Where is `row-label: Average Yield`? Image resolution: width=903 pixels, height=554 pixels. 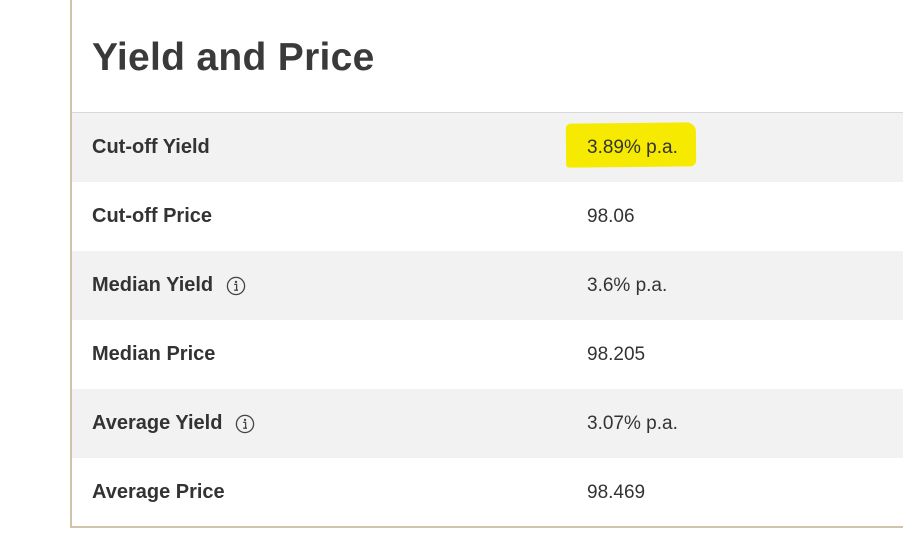 row-label: Average Yield is located at coordinates (173, 423).